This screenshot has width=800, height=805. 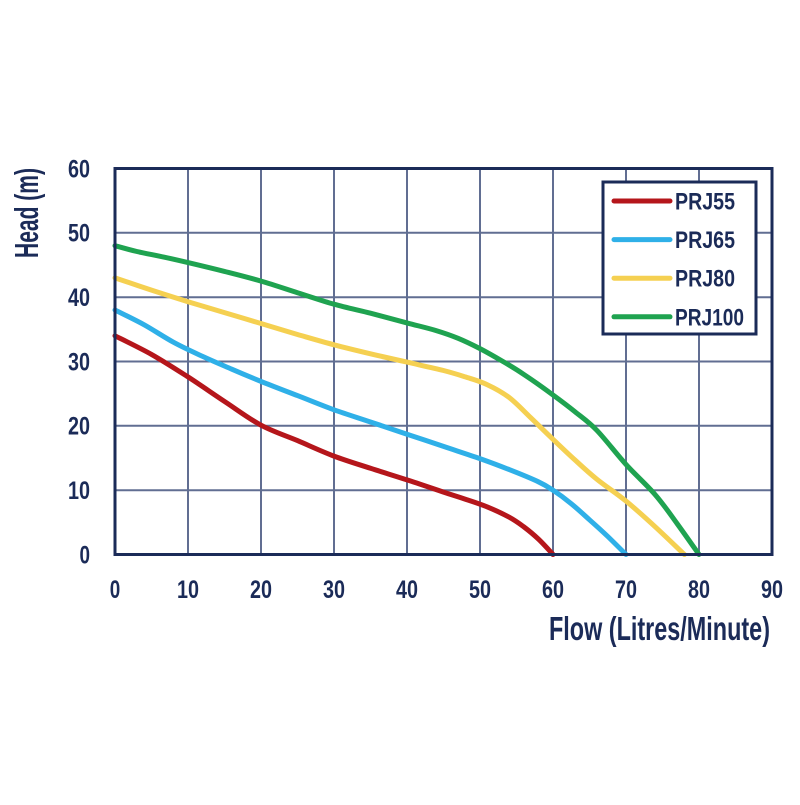 What do you see at coordinates (705, 240) in the screenshot?
I see `svg-text: PRJ65` at bounding box center [705, 240].